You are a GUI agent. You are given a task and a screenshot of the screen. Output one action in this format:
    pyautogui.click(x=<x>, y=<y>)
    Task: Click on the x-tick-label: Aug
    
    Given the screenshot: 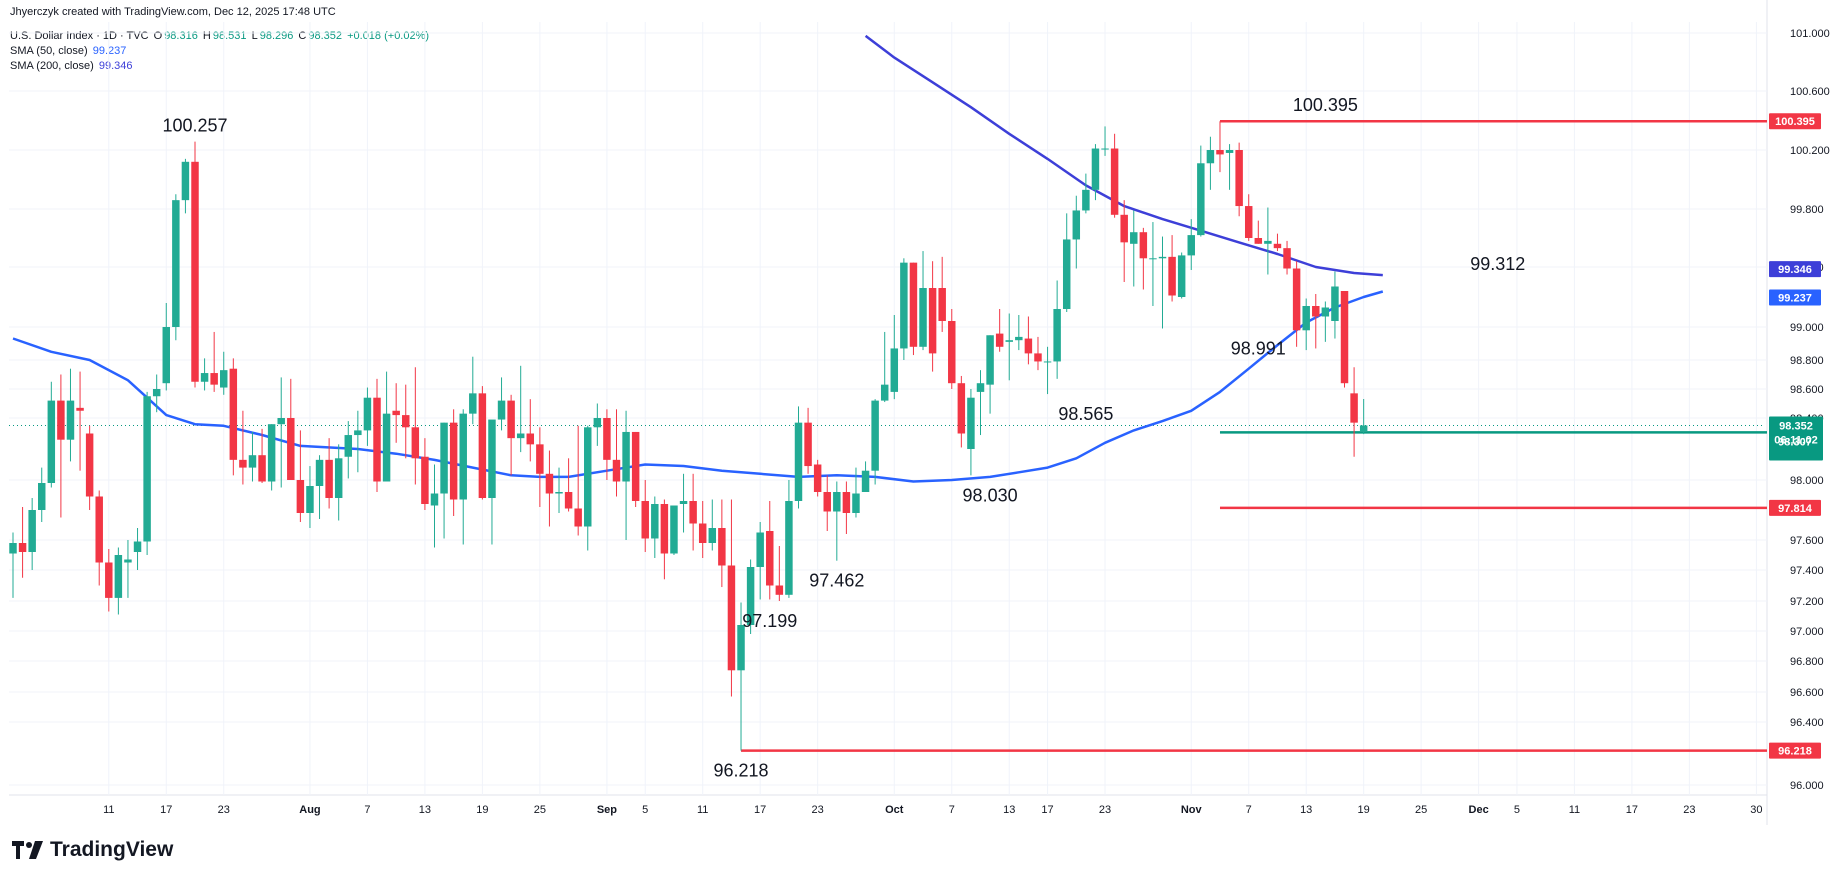 What is the action you would take?
    pyautogui.click(x=309, y=810)
    